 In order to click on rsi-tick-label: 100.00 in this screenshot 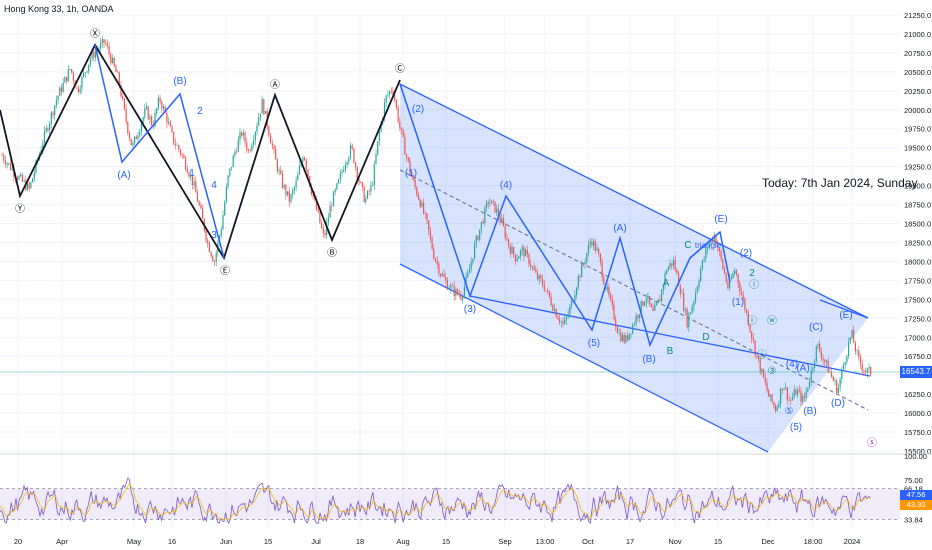, I will do `click(915, 456)`.